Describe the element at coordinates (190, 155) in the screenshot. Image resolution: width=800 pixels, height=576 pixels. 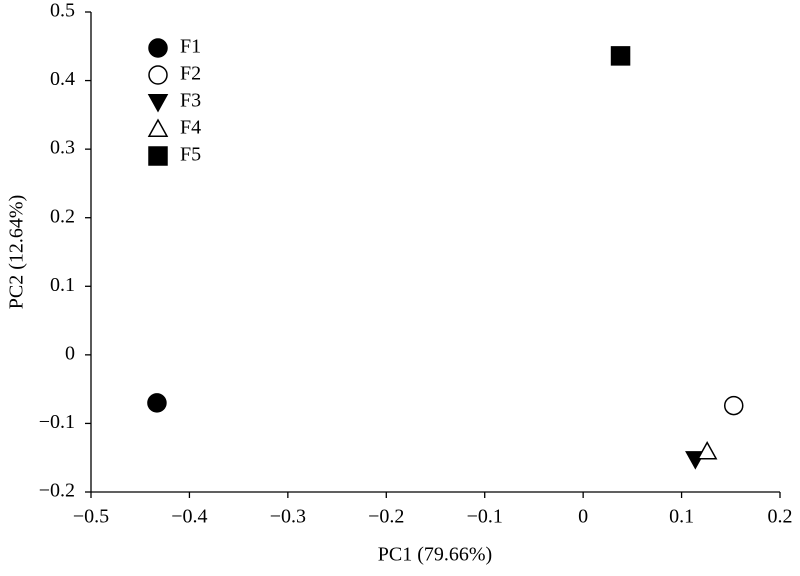
I see `legend-label: F5` at that location.